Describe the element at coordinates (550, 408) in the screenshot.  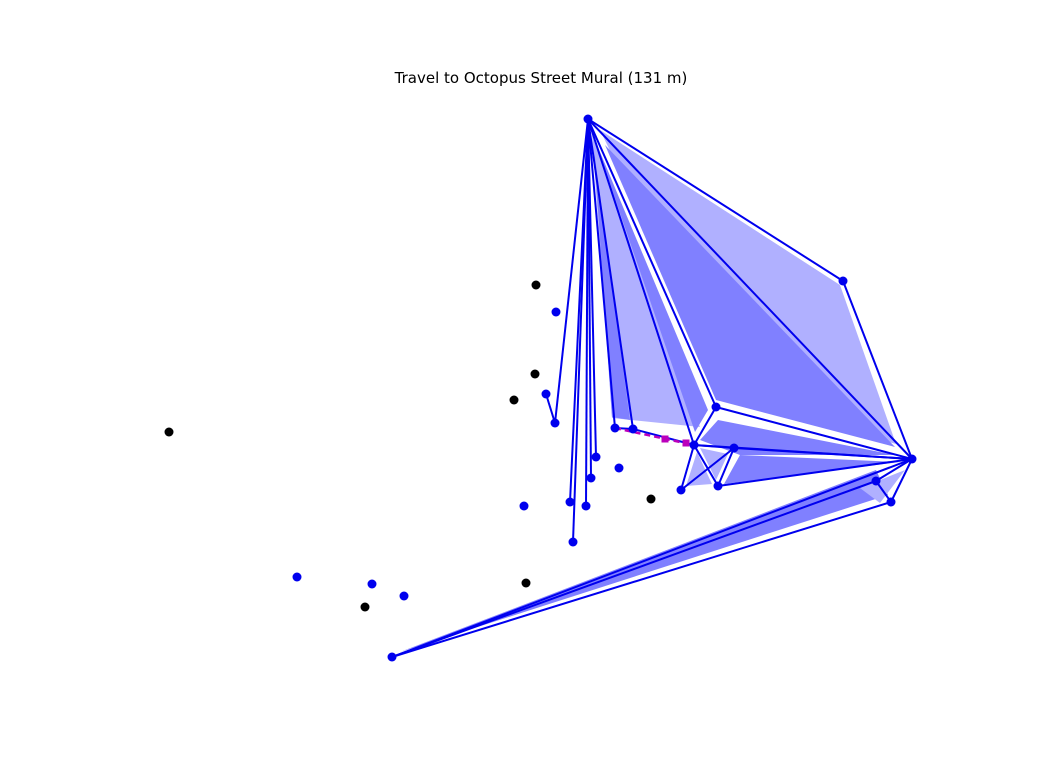
I see `edge-c3-c4` at that location.